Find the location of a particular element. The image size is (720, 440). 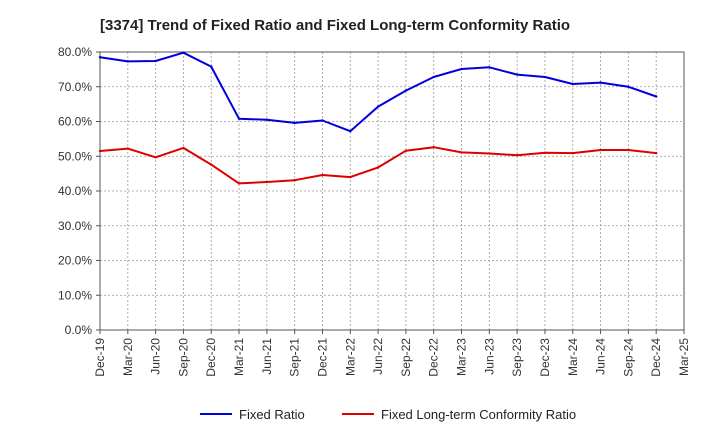

x-tick-label: Dec-20 is located at coordinates (211, 357).